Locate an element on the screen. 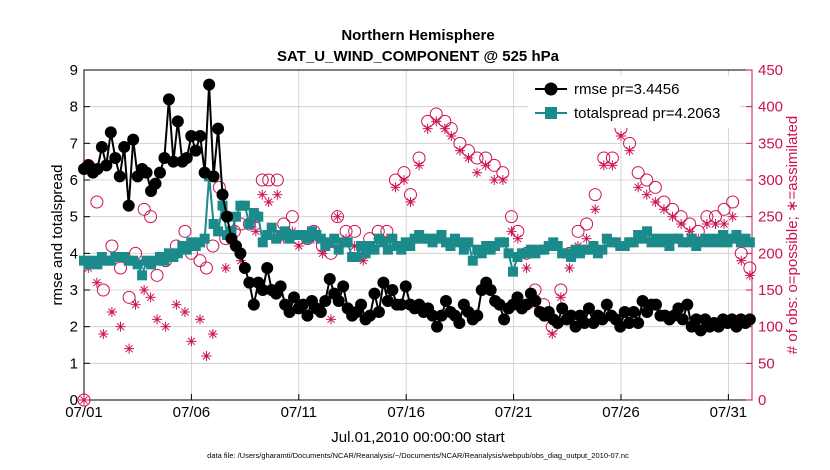  legend: rmse pr=3.4456 totalspread pr=4.2063 is located at coordinates (634, 102).